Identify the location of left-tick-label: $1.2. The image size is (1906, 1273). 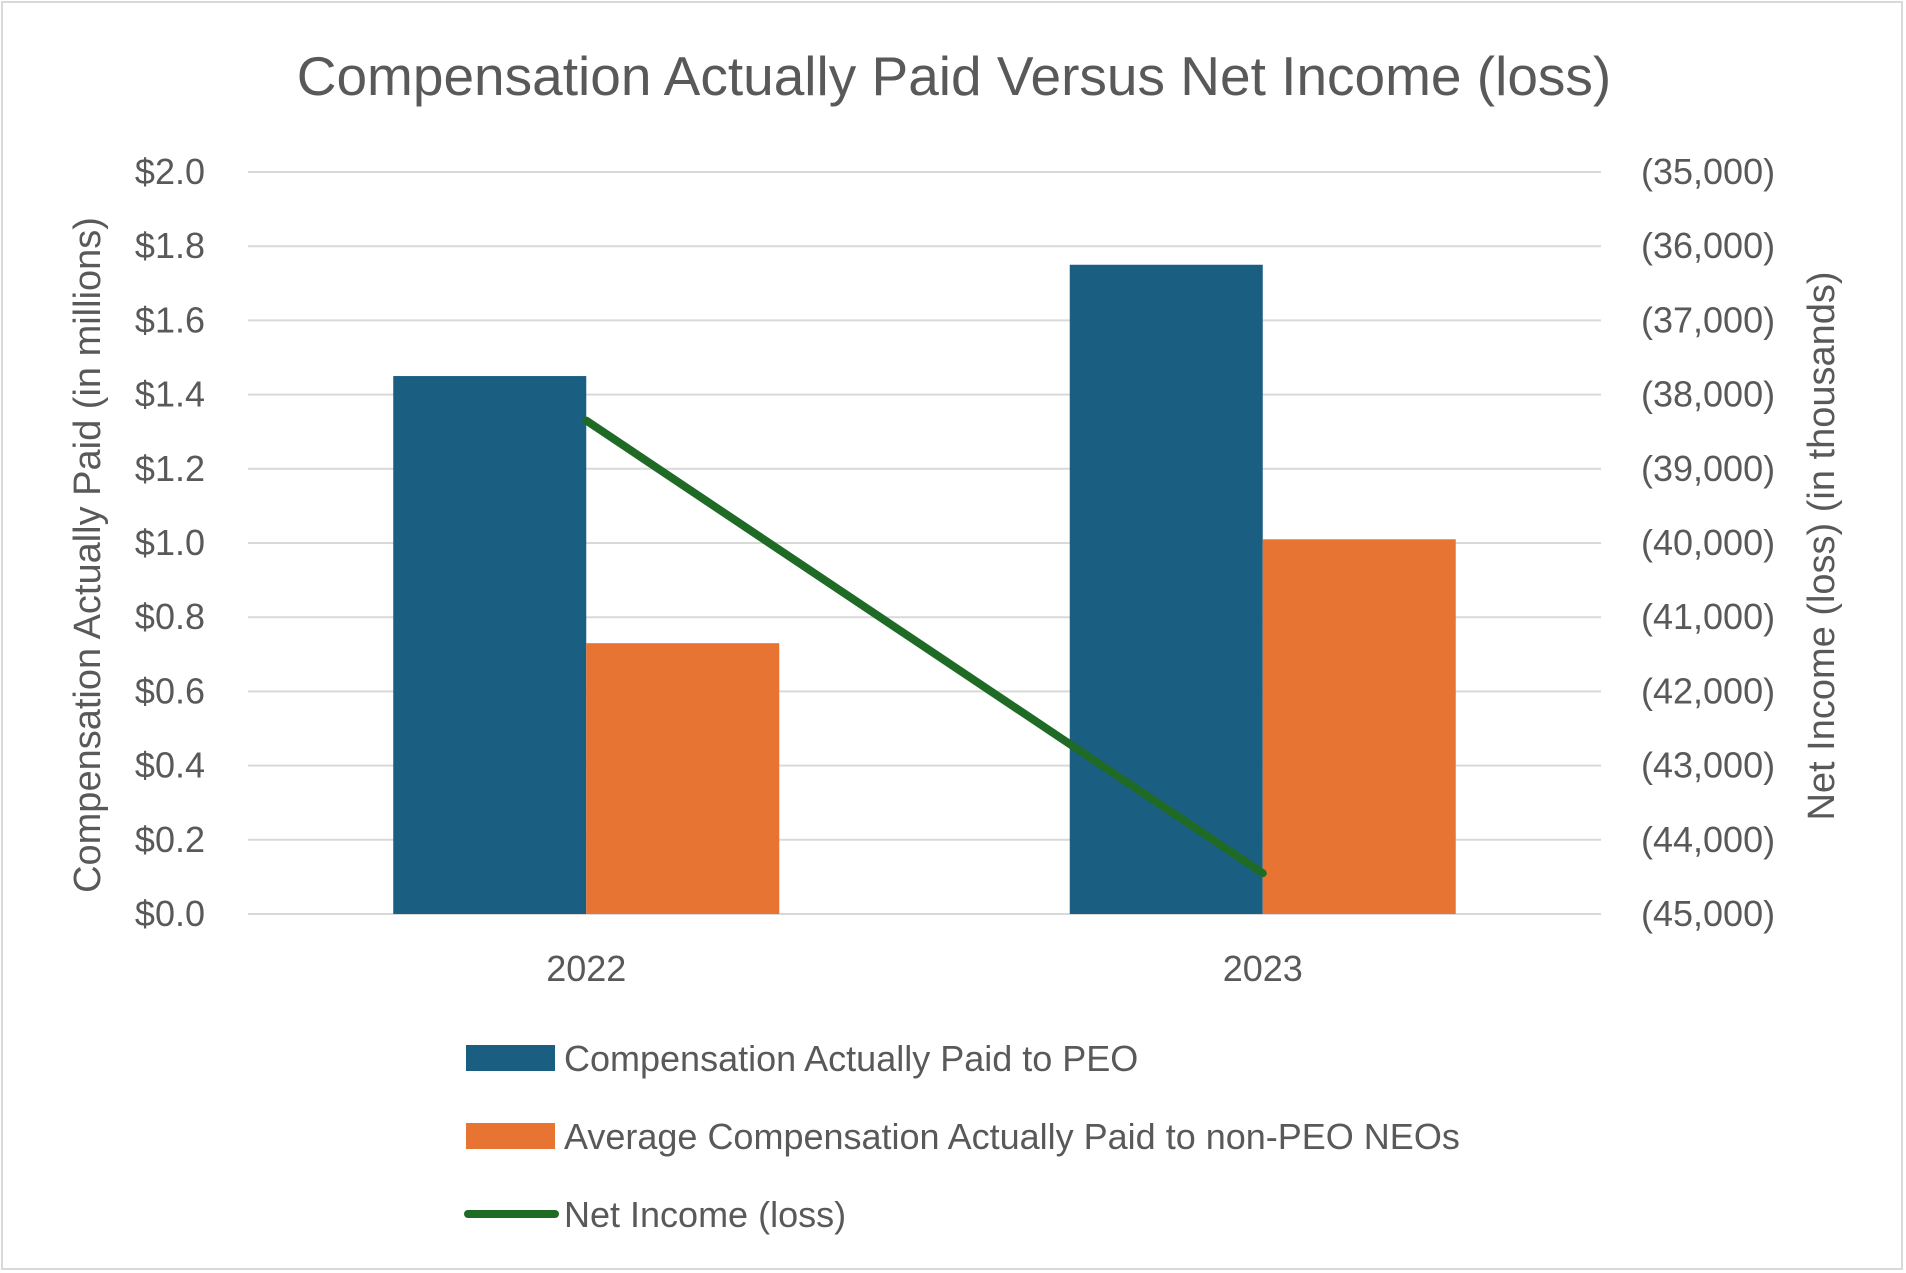
(170, 468).